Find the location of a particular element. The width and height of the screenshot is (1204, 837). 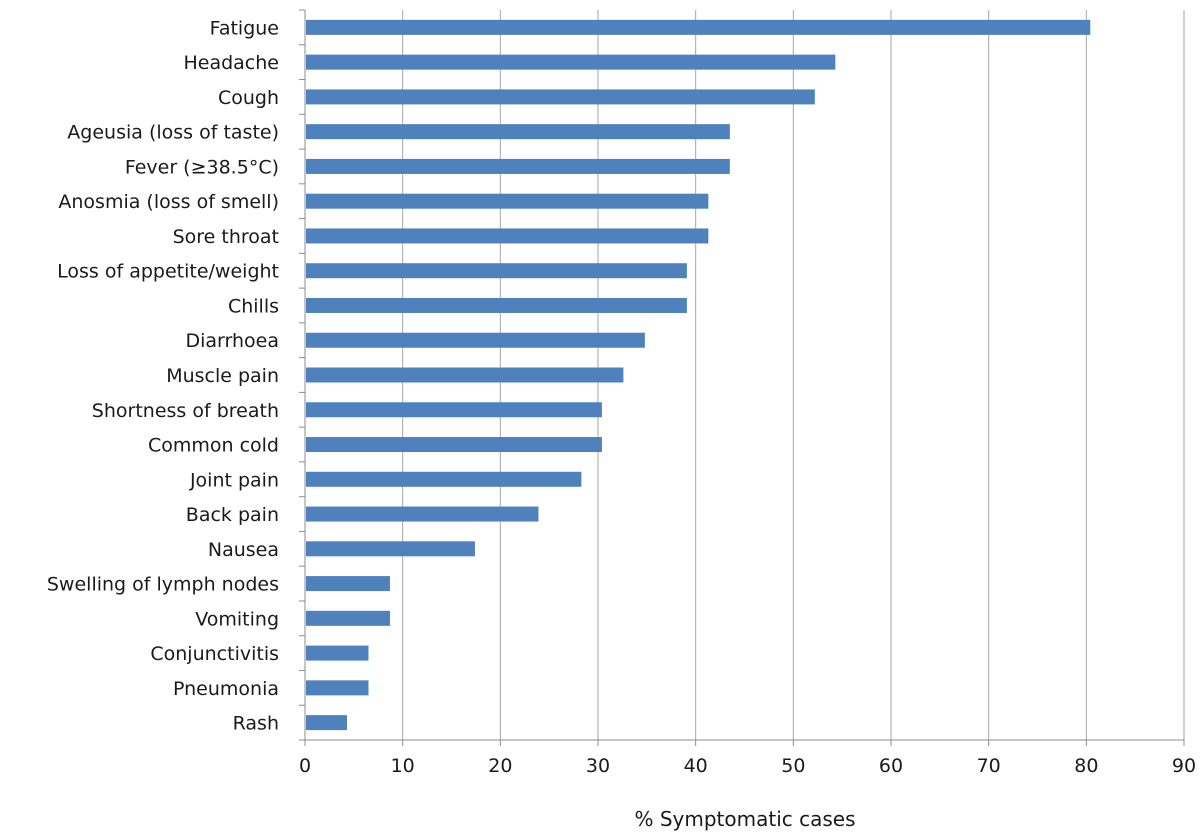

category-label: Headache is located at coordinates (231, 63).